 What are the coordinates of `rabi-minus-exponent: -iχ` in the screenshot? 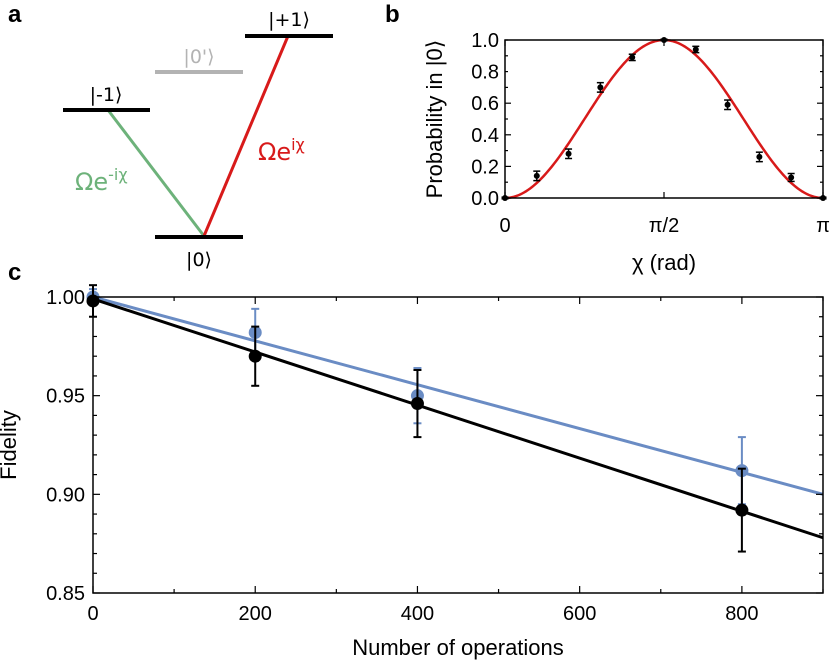 It's located at (117, 174).